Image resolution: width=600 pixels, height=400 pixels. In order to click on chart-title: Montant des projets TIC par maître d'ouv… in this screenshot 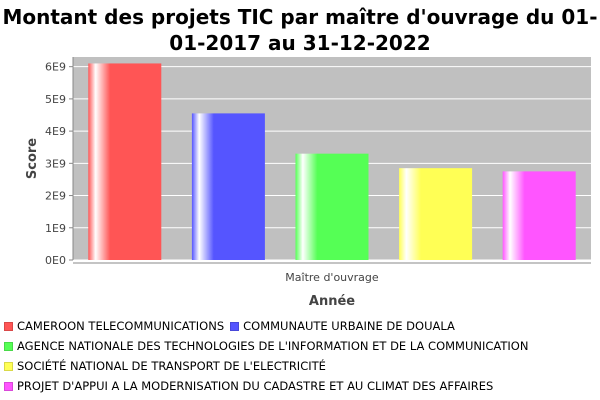, I will do `click(300, 30)`.